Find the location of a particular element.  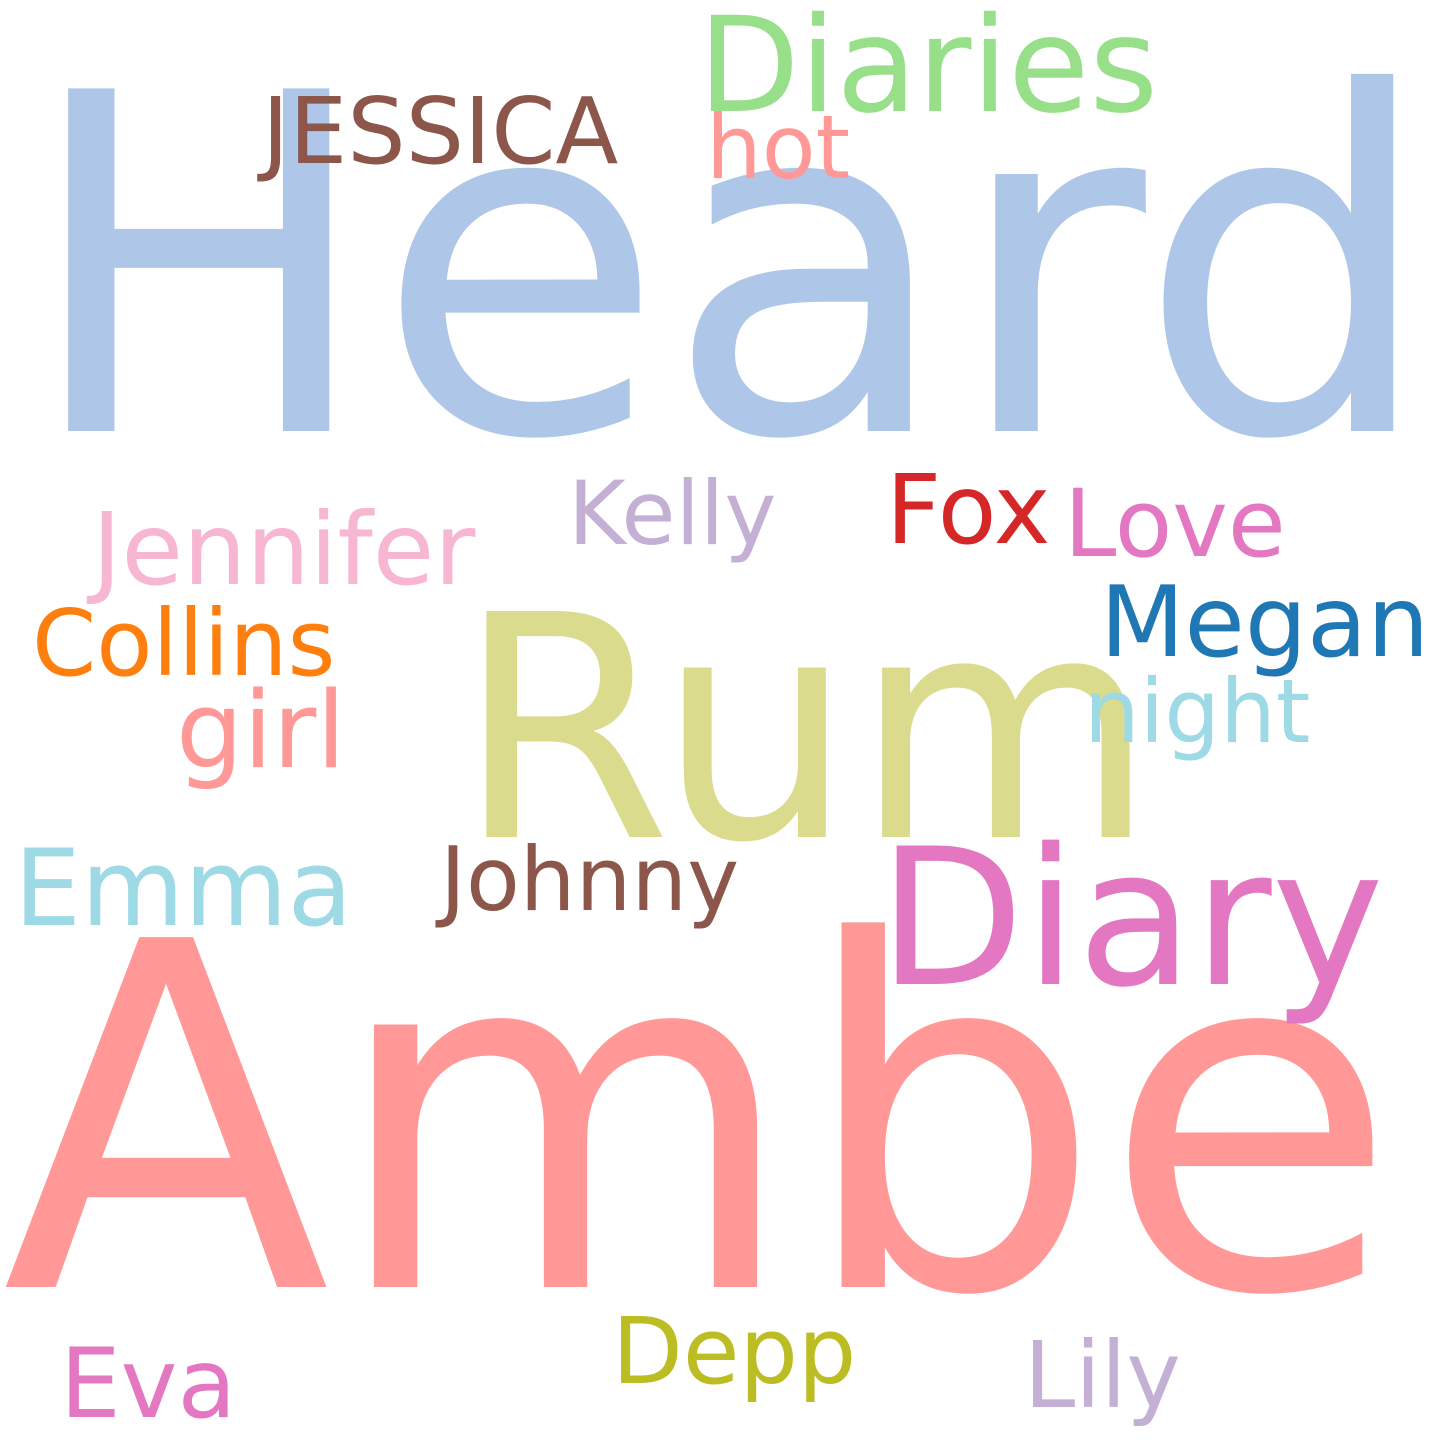

word-lily: Lily is located at coordinates (1102, 1375).